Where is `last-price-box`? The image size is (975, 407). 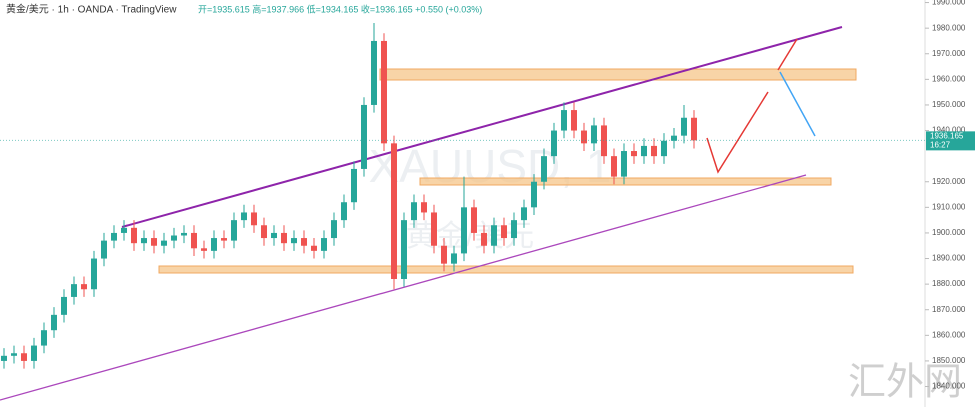
last-price-box is located at coordinates (950, 141).